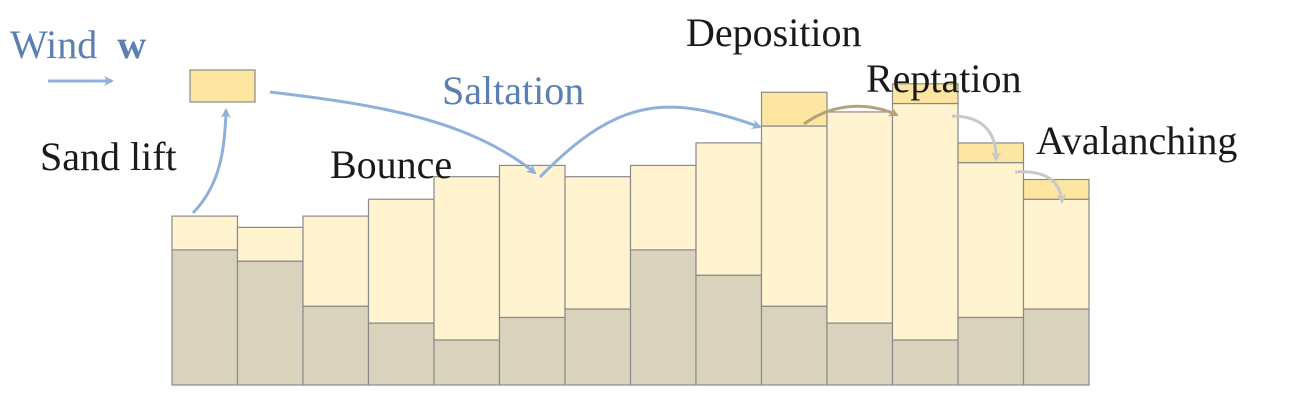 This screenshot has width=1308, height=414. I want to click on deposition-label: Deposition, so click(774, 32).